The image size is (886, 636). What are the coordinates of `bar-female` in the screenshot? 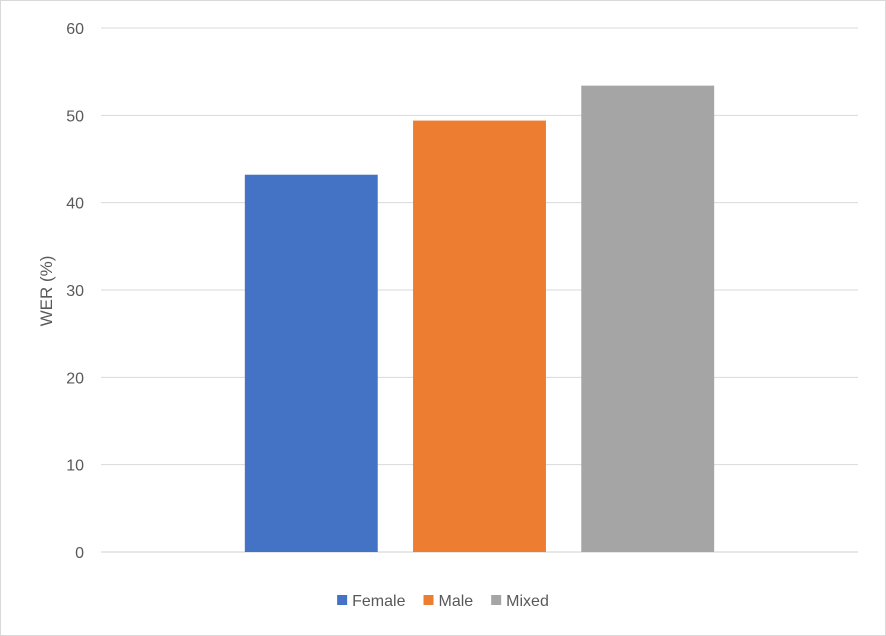 It's located at (311, 363).